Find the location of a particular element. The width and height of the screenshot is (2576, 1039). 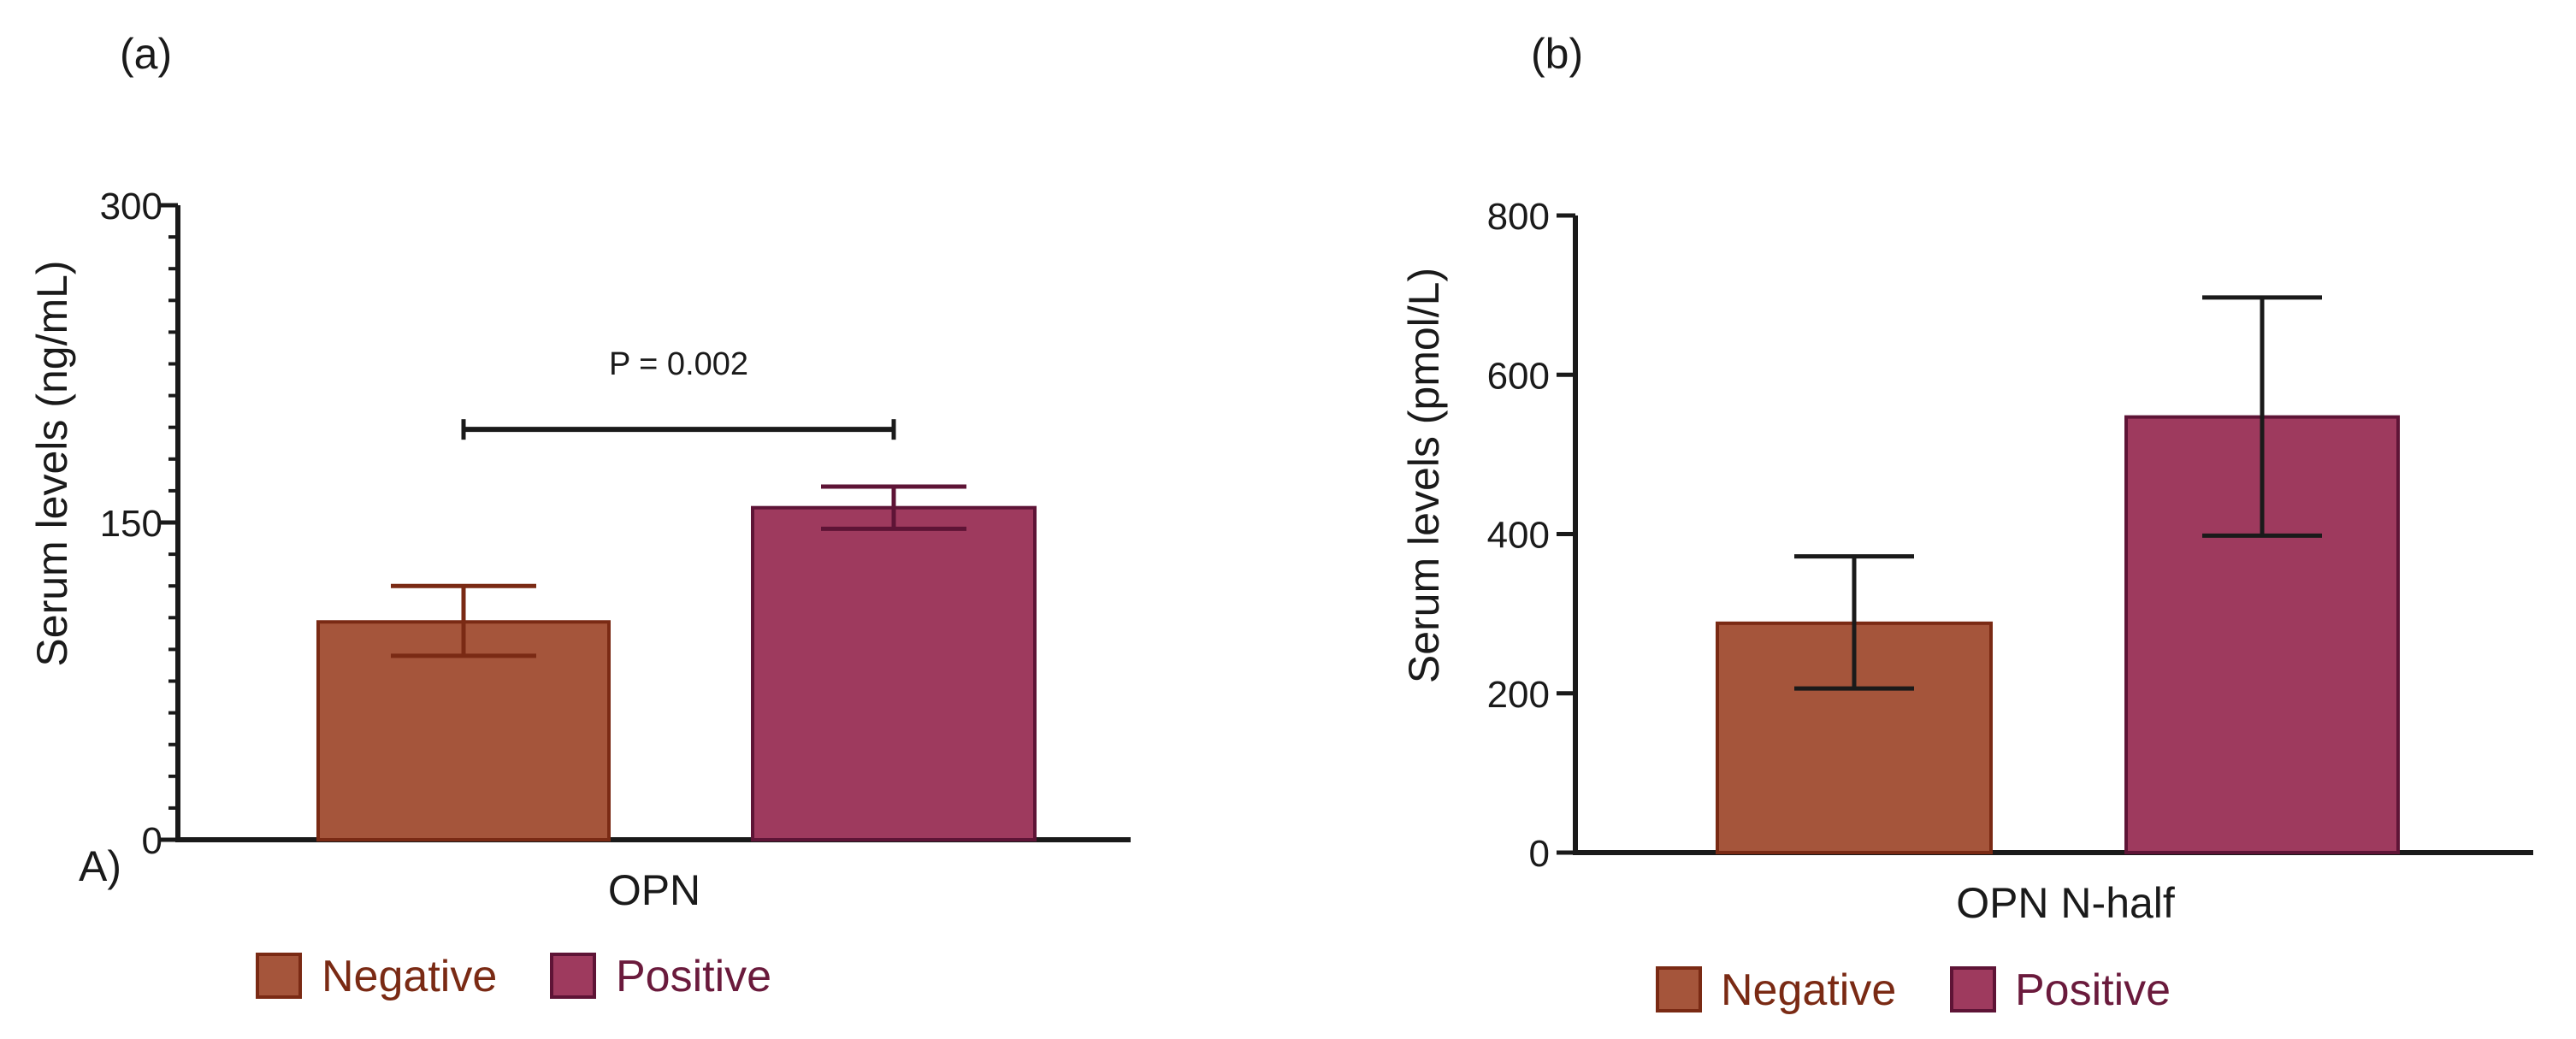

bars-b is located at coordinates (2058, 634).